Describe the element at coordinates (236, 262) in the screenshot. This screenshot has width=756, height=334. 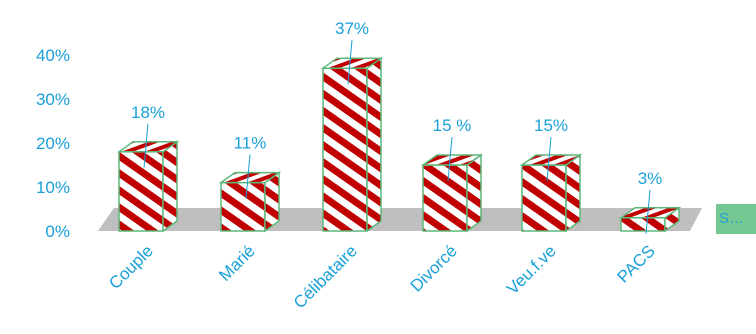
I see `x-tick-label: Marié` at that location.